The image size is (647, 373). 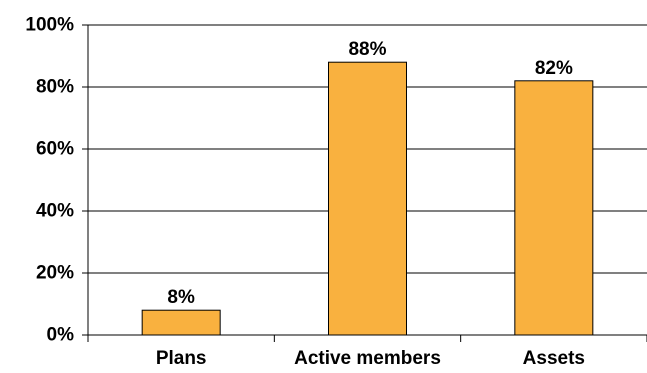 What do you see at coordinates (367, 49) in the screenshot?
I see `data-label: 88%` at bounding box center [367, 49].